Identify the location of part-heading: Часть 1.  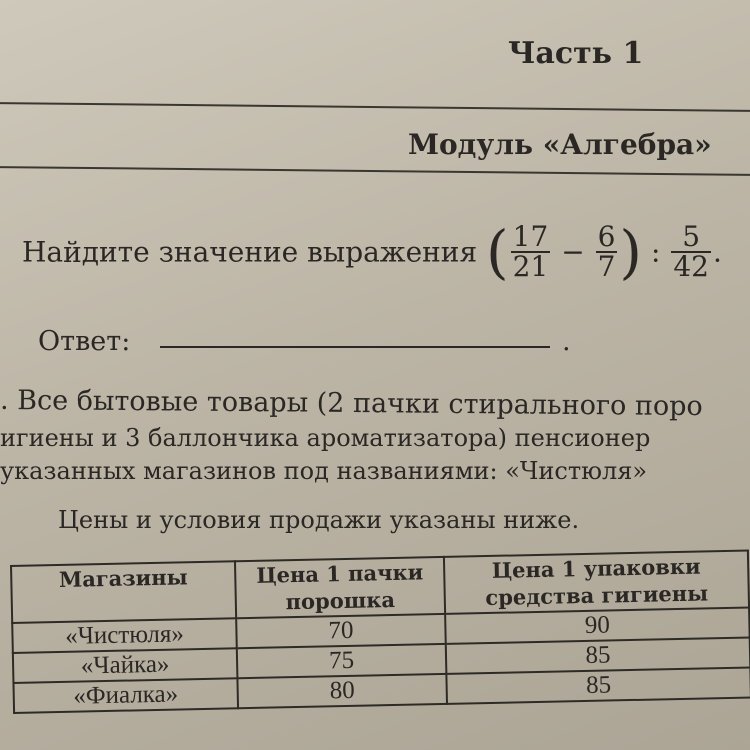
(576, 53).